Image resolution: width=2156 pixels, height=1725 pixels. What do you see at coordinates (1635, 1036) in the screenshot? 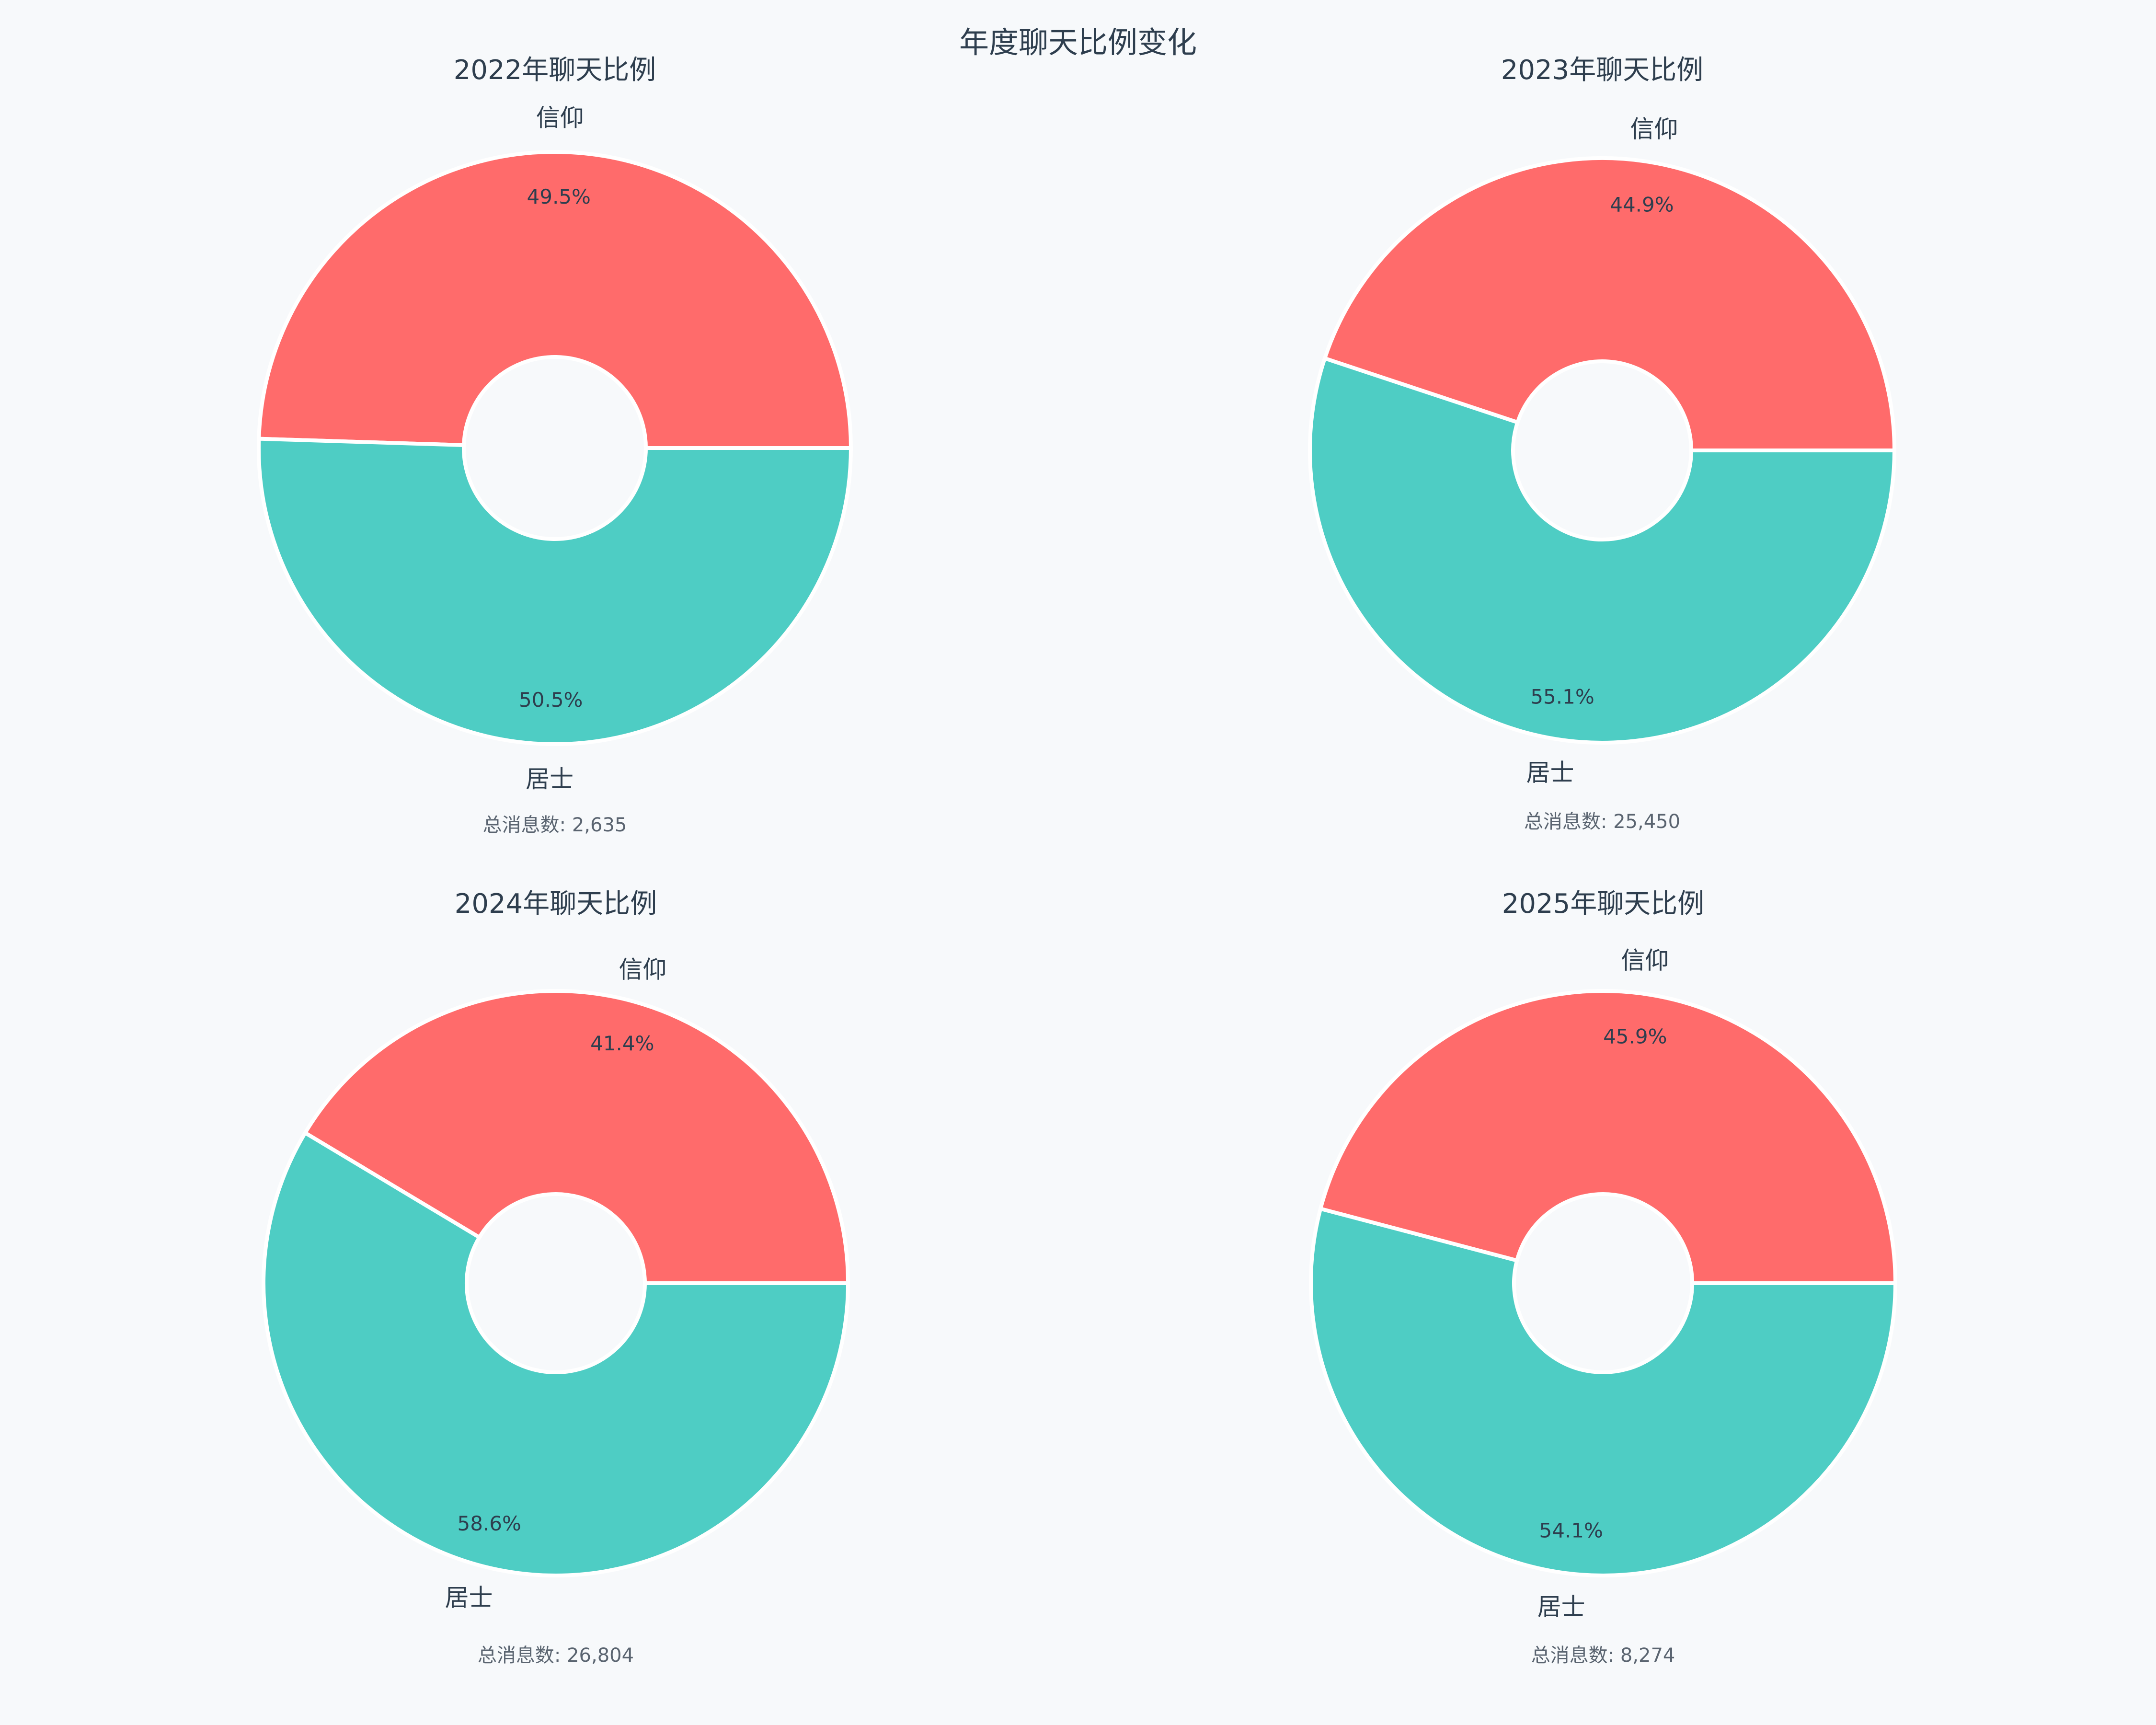
I see `slice-percent-label: 45.9%` at bounding box center [1635, 1036].